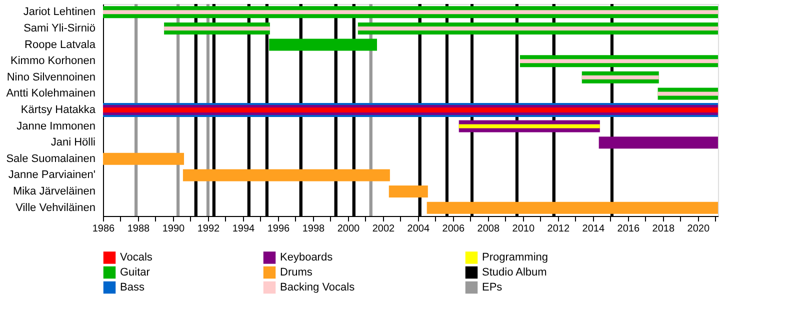 The height and width of the screenshot is (326, 800). What do you see at coordinates (384, 229) in the screenshot?
I see `x-tick-label: 2002` at bounding box center [384, 229].